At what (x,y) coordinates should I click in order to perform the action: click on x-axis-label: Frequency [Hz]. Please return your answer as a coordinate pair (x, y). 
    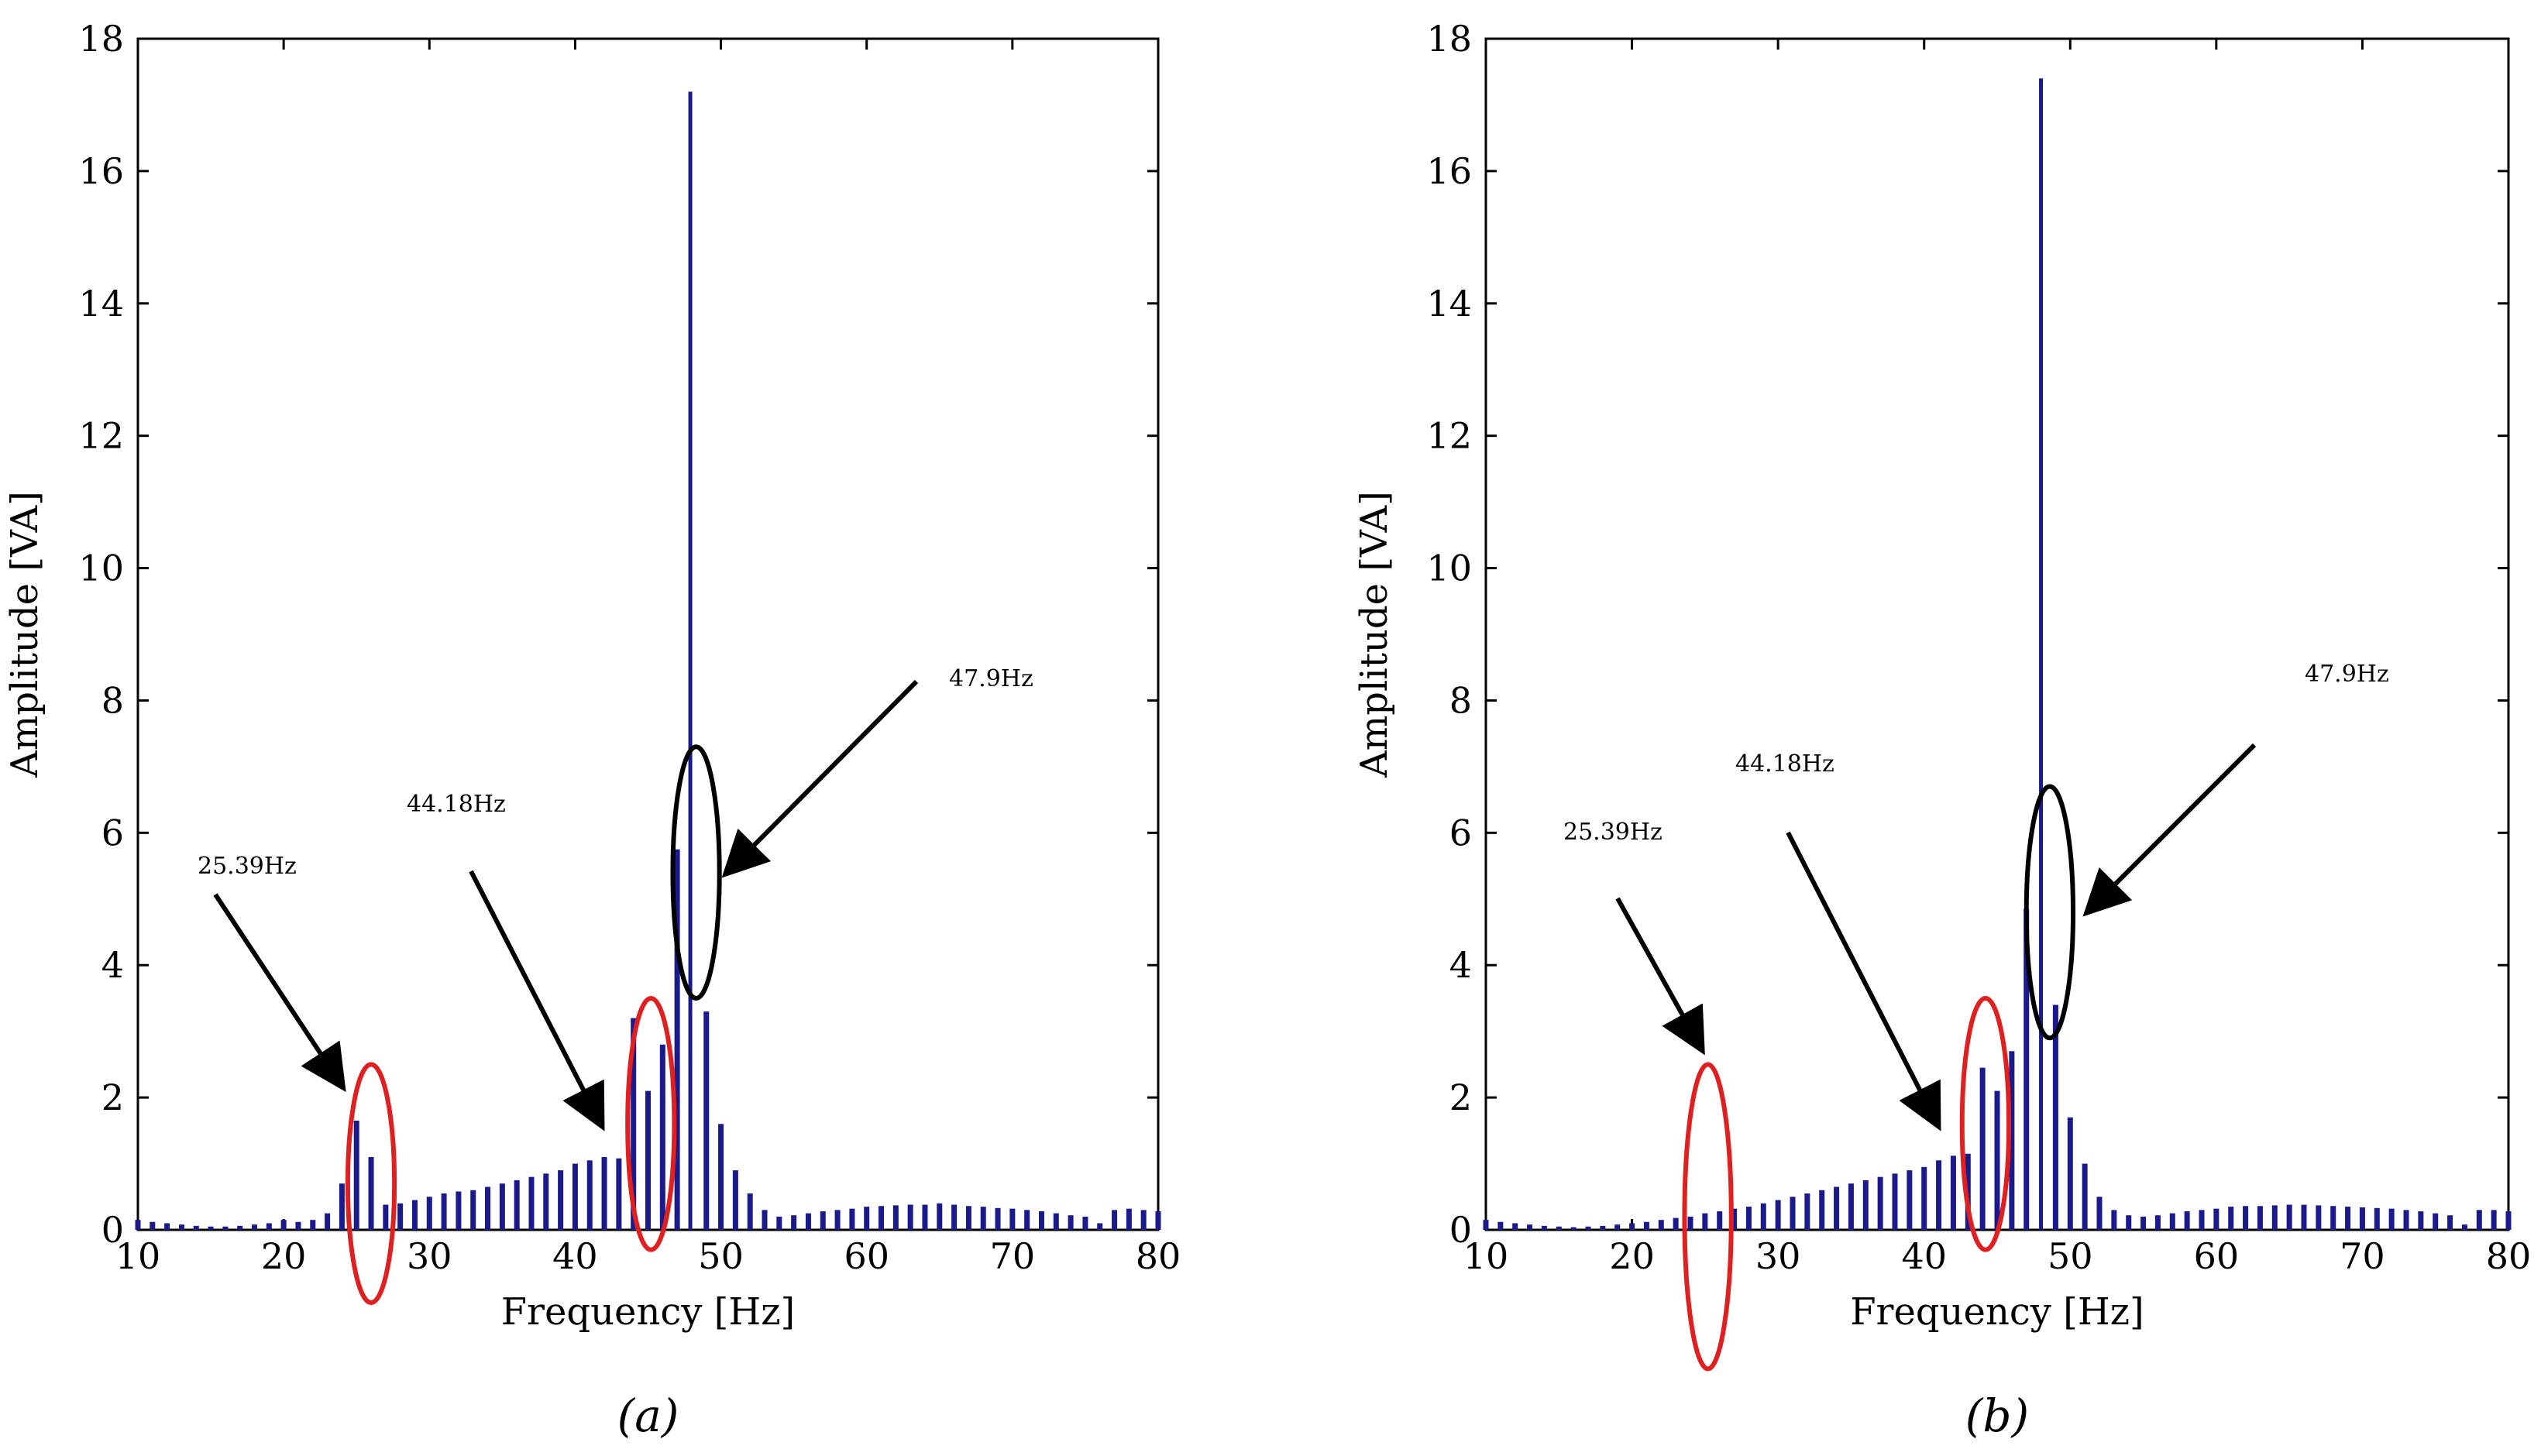
    Looking at the image, I should click on (1997, 1312).